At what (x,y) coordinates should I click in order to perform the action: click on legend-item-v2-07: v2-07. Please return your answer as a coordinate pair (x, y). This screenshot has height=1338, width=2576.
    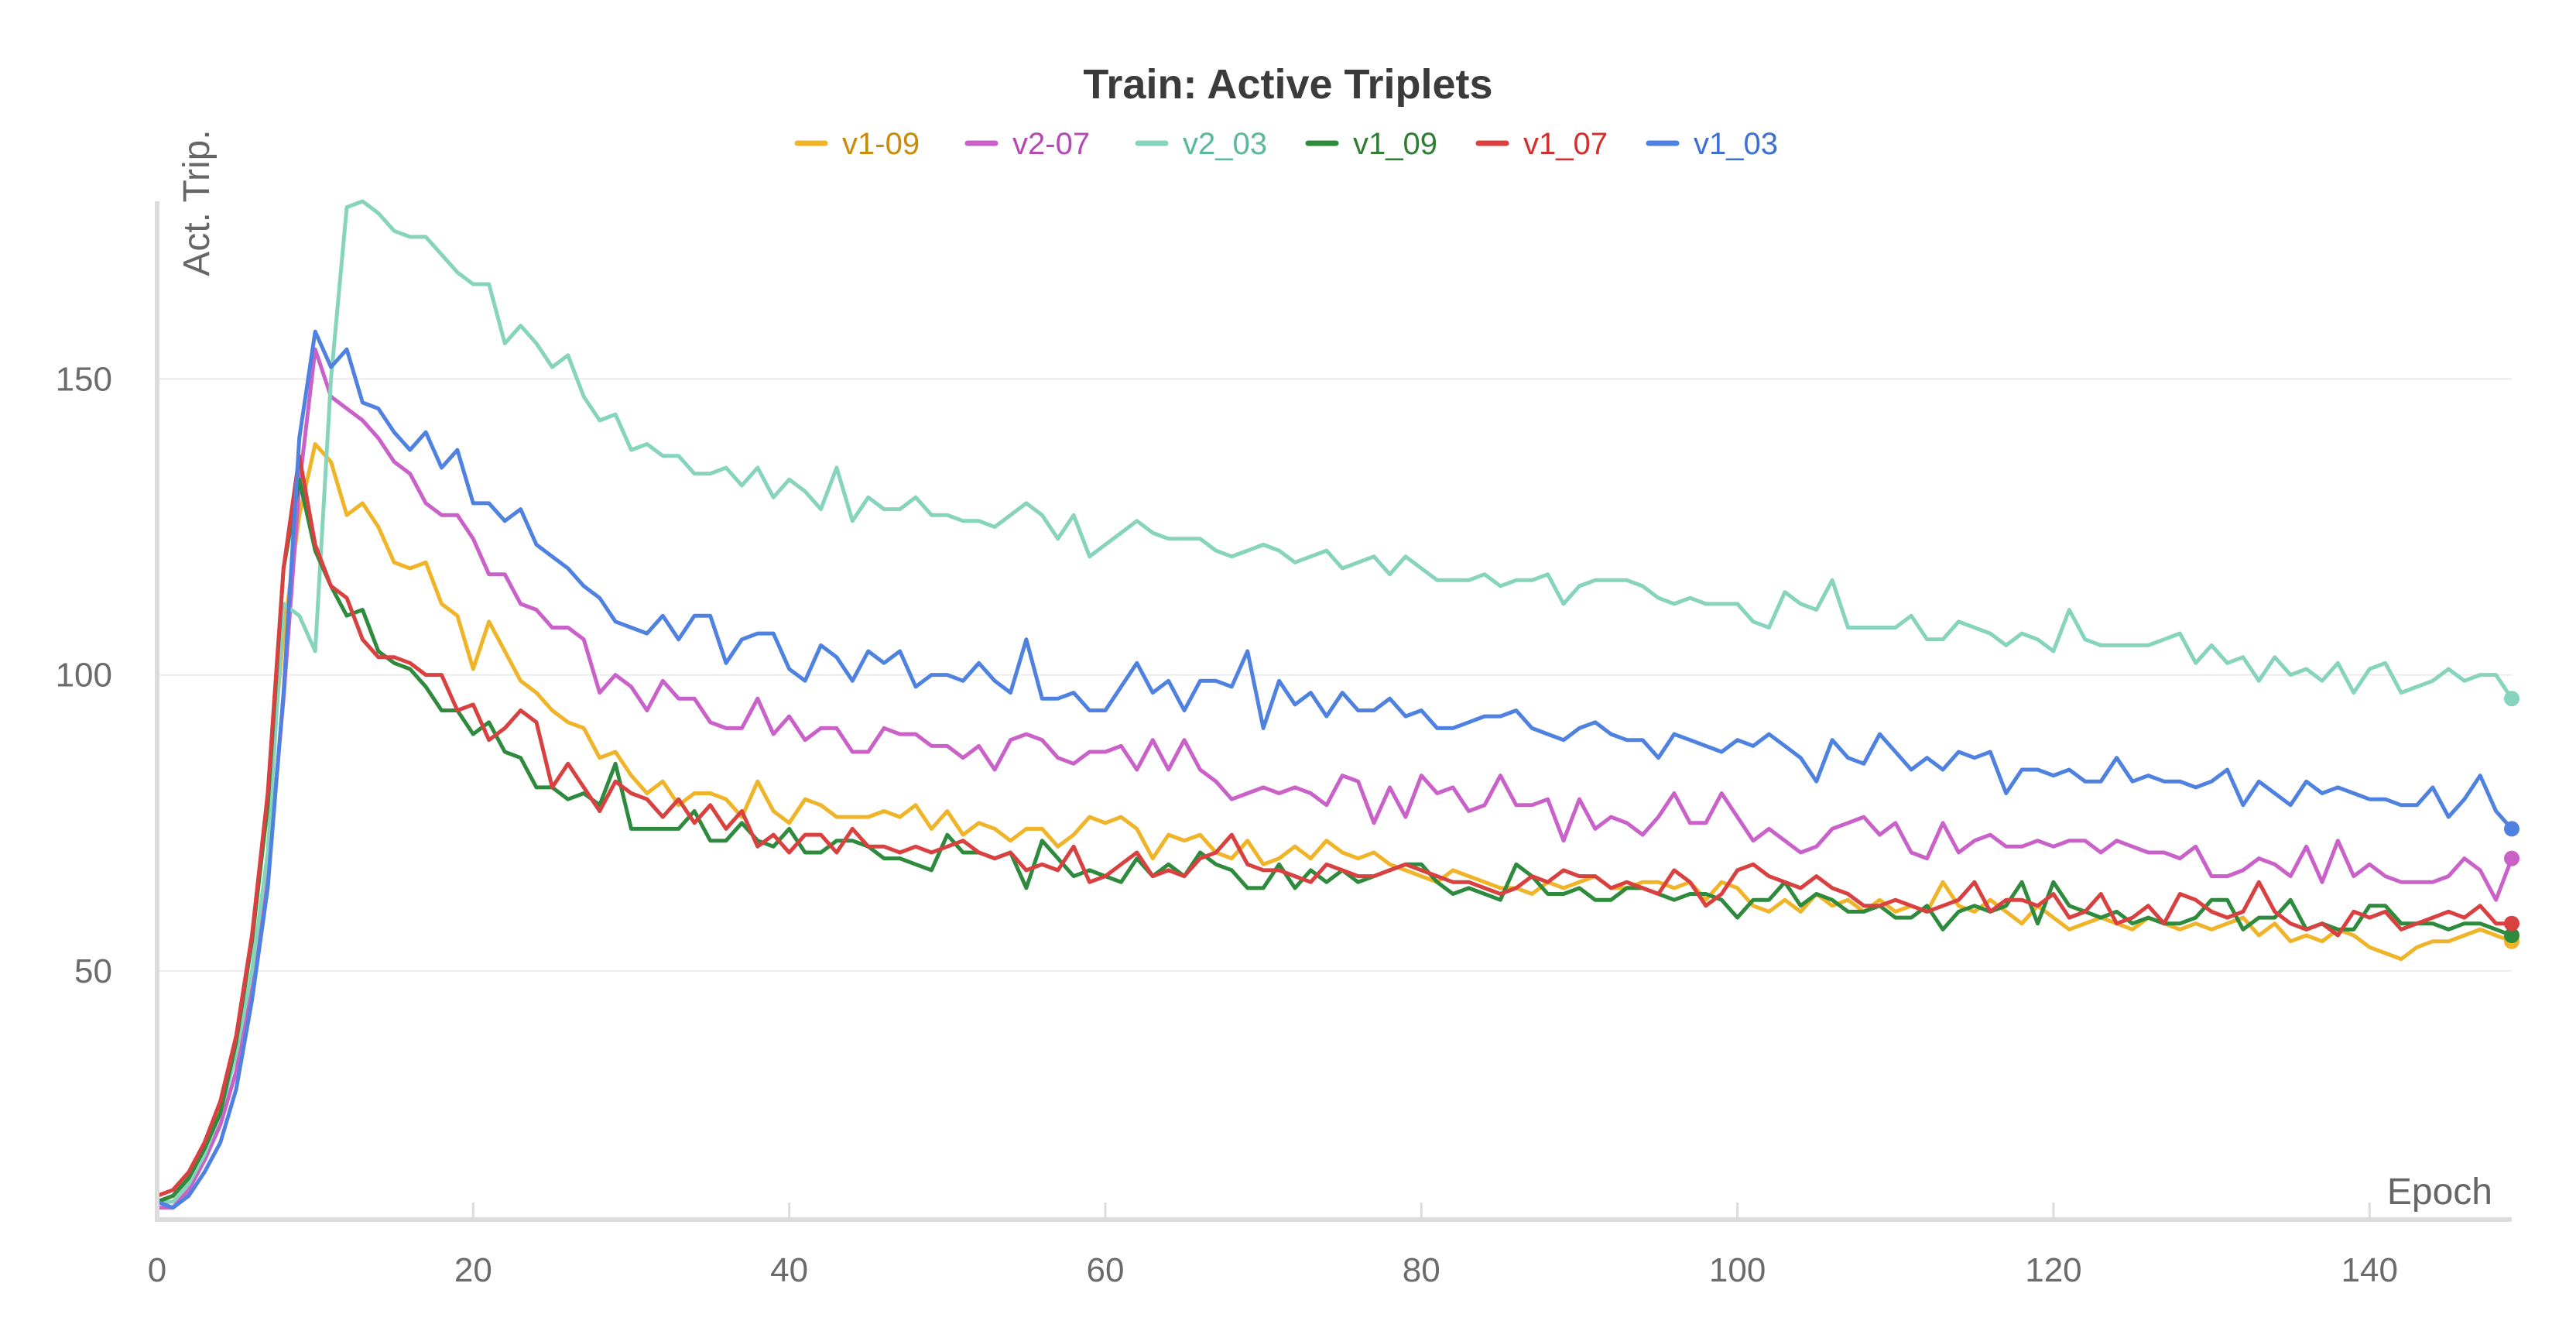
    Looking at the image, I should click on (1027, 144).